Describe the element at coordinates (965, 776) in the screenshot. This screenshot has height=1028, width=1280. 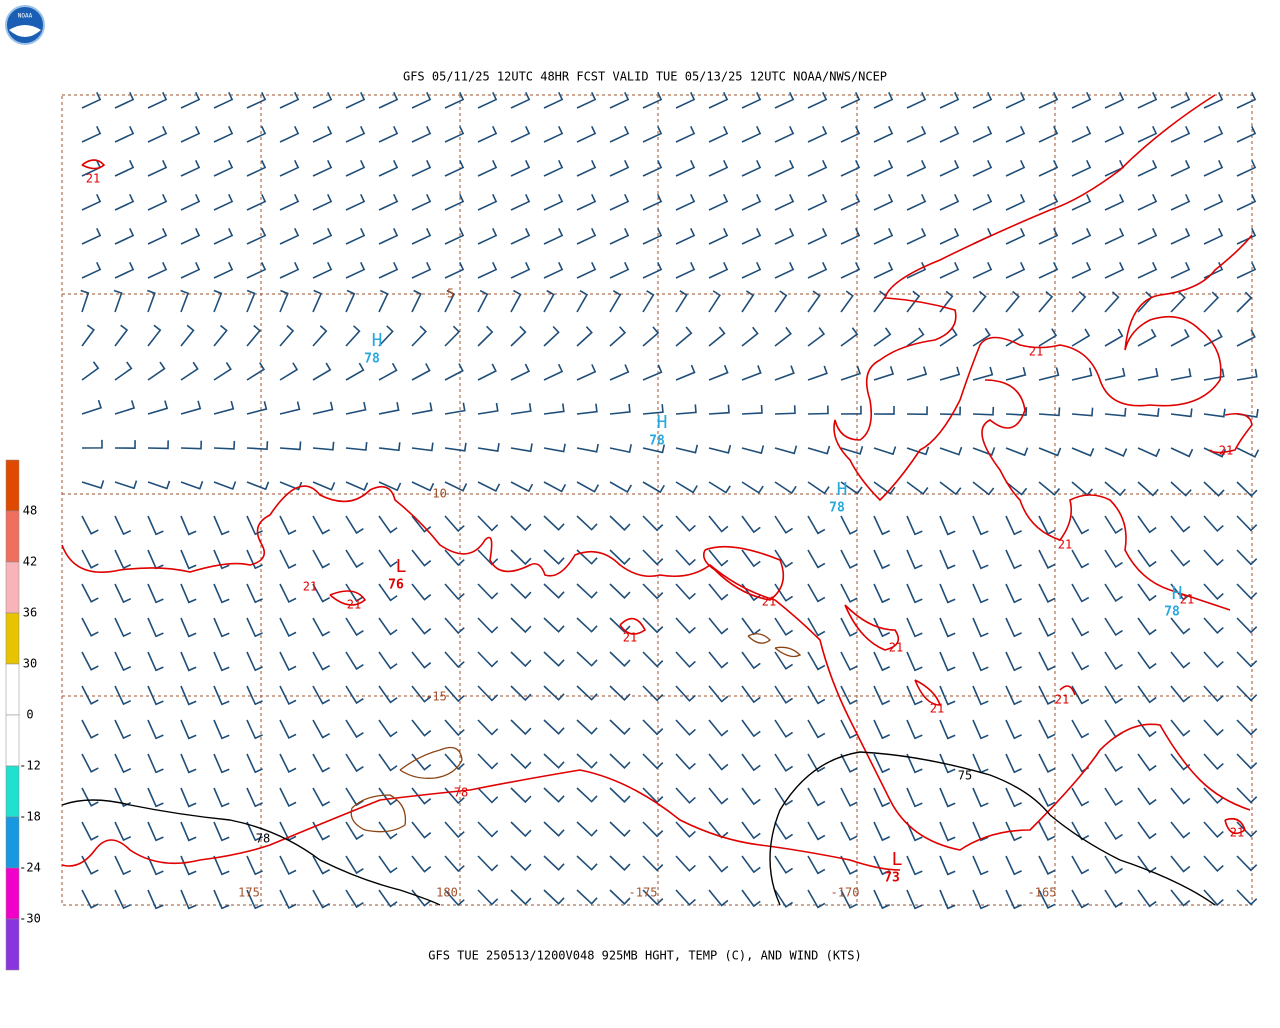
I see `height-label: 75` at that location.